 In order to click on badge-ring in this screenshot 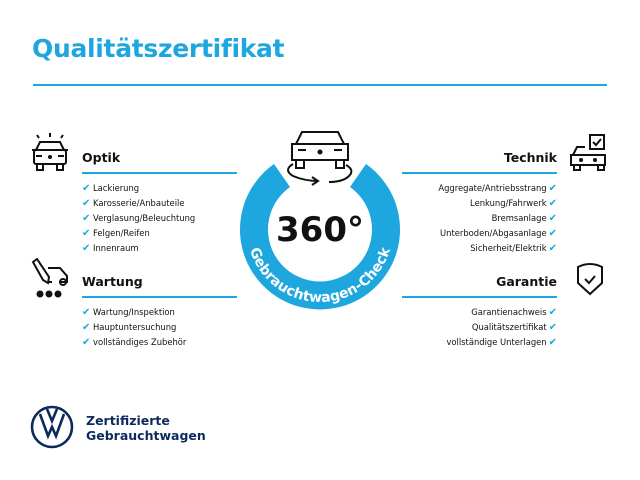, I will do `click(320, 237)`.